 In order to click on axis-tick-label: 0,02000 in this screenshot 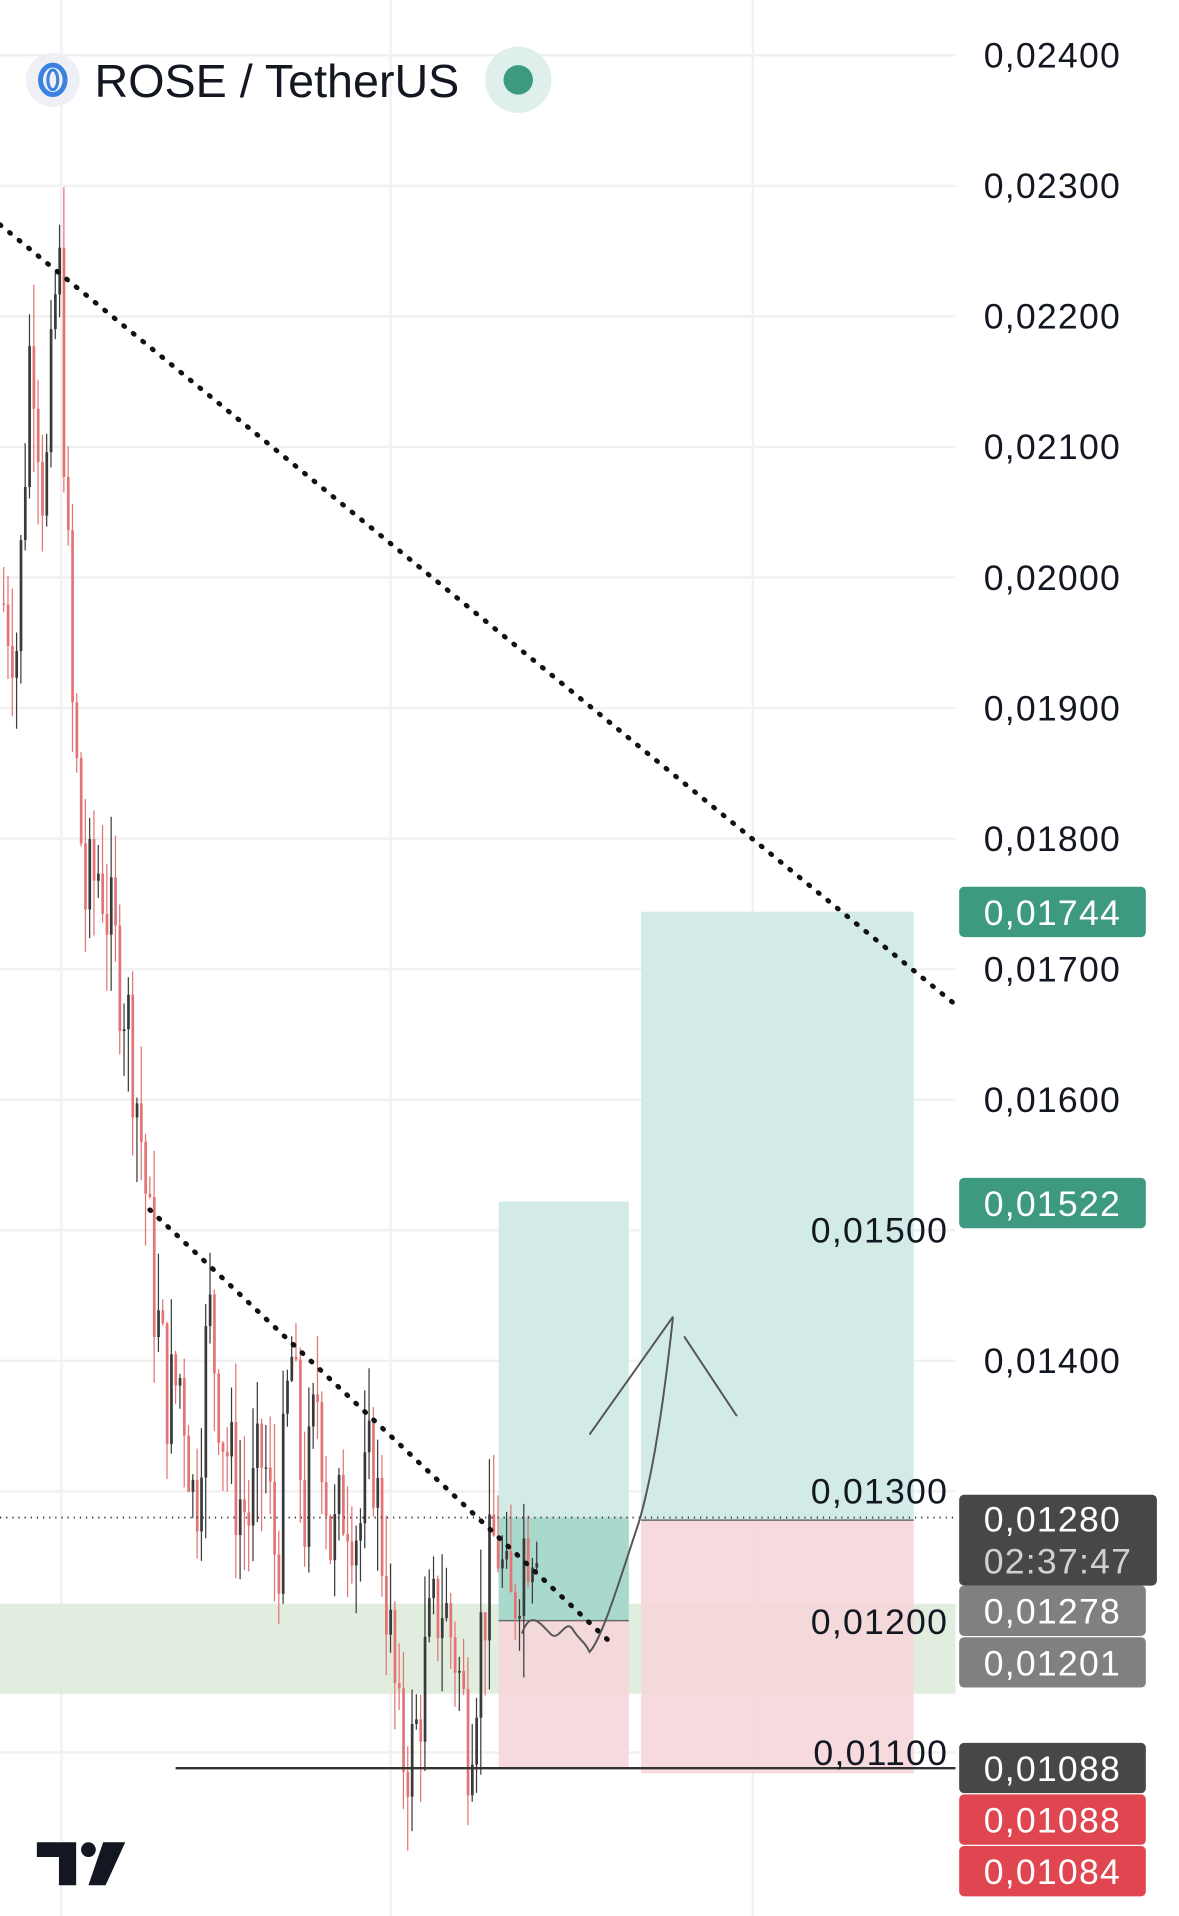, I will do `click(1052, 578)`.